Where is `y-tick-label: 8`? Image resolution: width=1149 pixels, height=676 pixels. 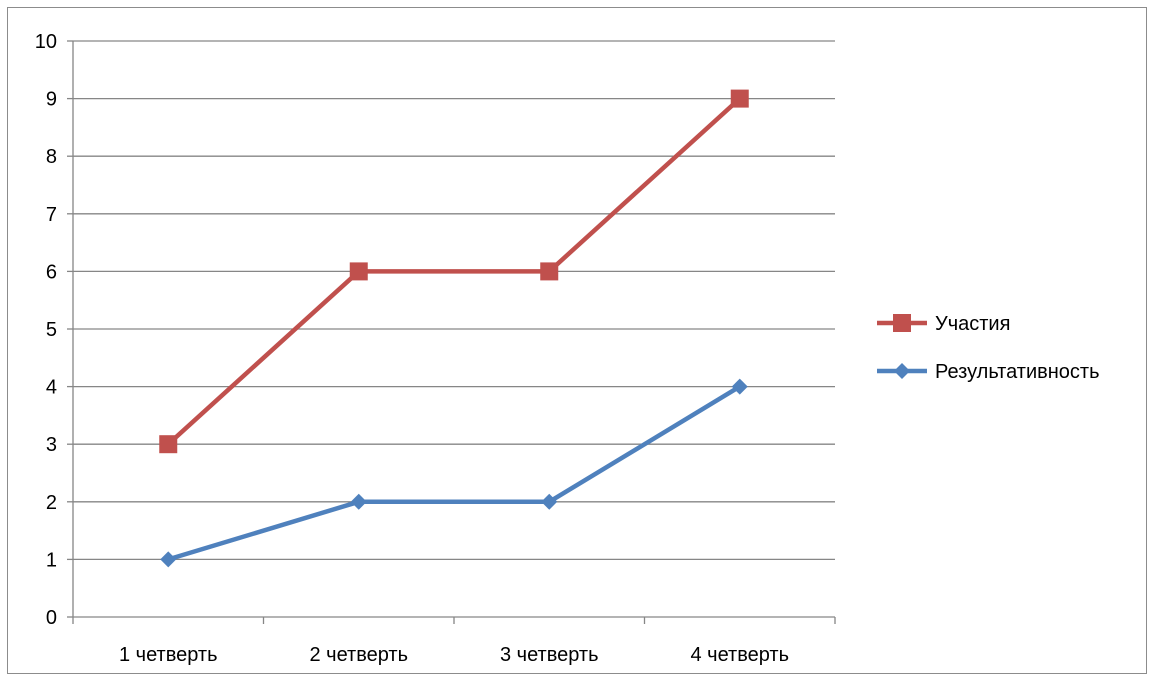 y-tick-label: 8 is located at coordinates (51, 157).